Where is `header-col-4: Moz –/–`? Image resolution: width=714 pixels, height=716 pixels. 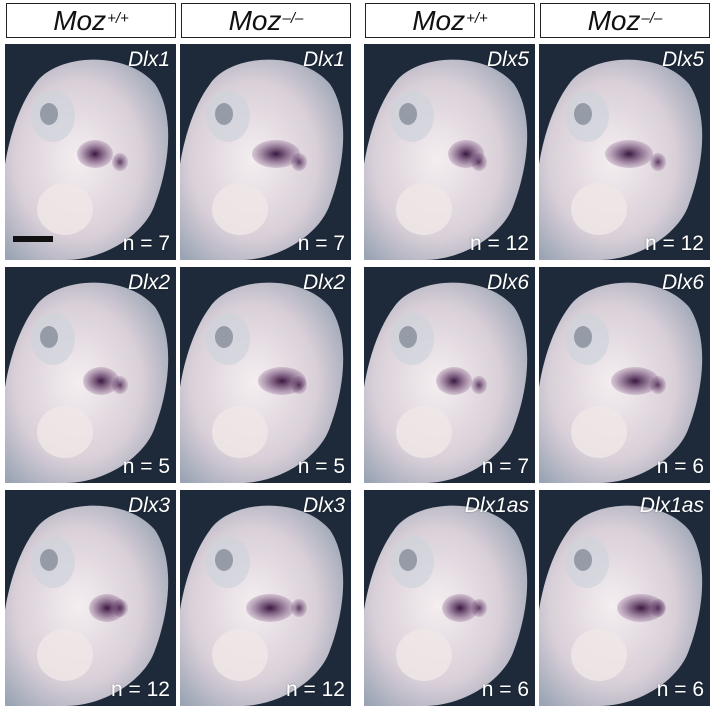 header-col-4: Moz –/– is located at coordinates (625, 20).